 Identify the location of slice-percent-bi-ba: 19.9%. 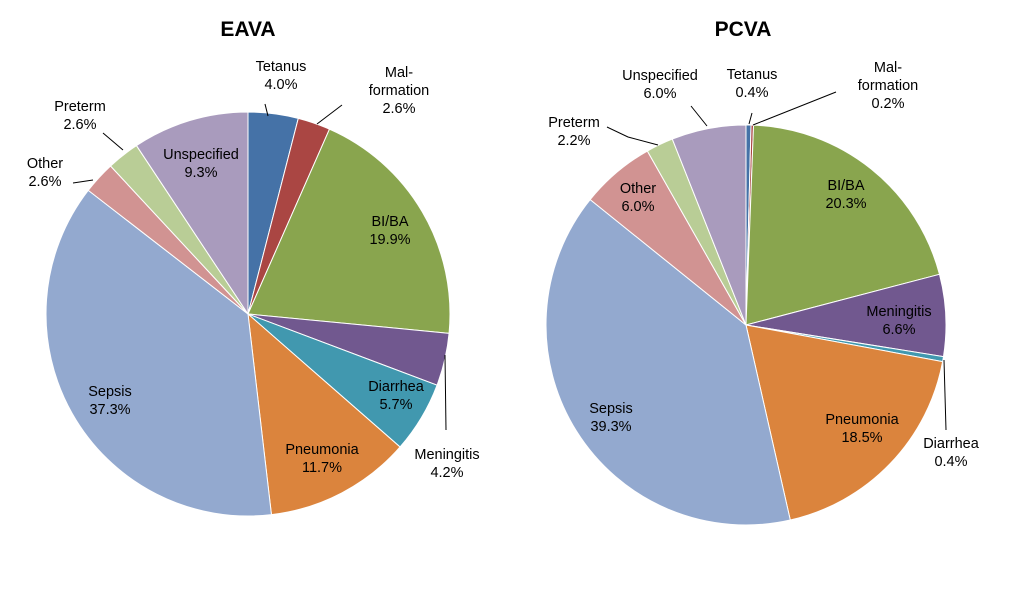
(389, 240).